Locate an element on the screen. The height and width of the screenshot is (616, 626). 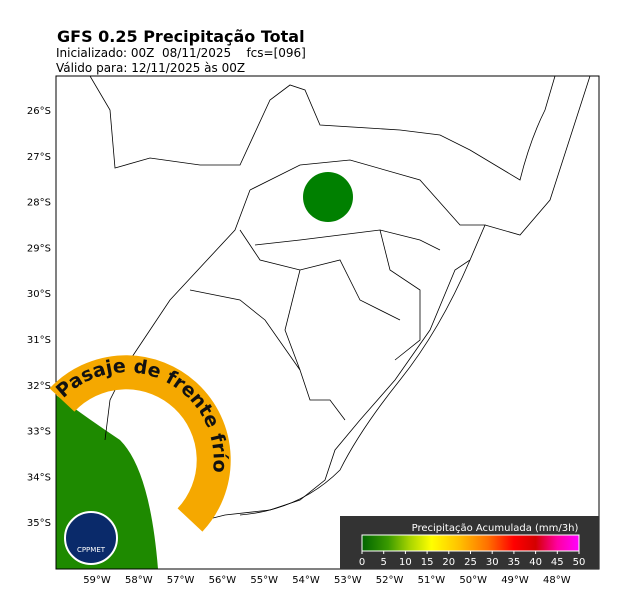
lat-label: 26°S is located at coordinates (39, 111).